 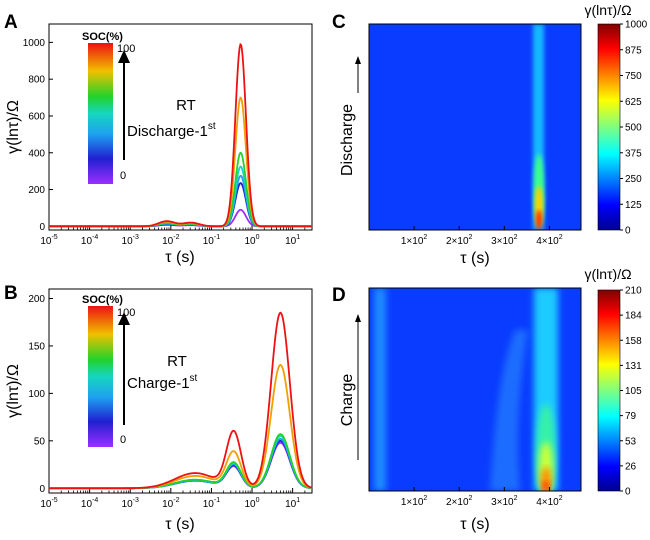 What do you see at coordinates (631, 416) in the screenshot?
I see `colorbar-tick-label: 79` at bounding box center [631, 416].